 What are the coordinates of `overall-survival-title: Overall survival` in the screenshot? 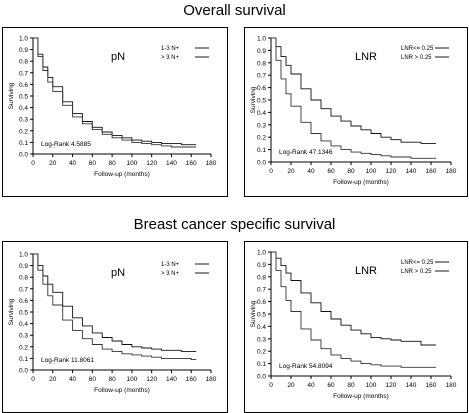 It's located at (234, 10).